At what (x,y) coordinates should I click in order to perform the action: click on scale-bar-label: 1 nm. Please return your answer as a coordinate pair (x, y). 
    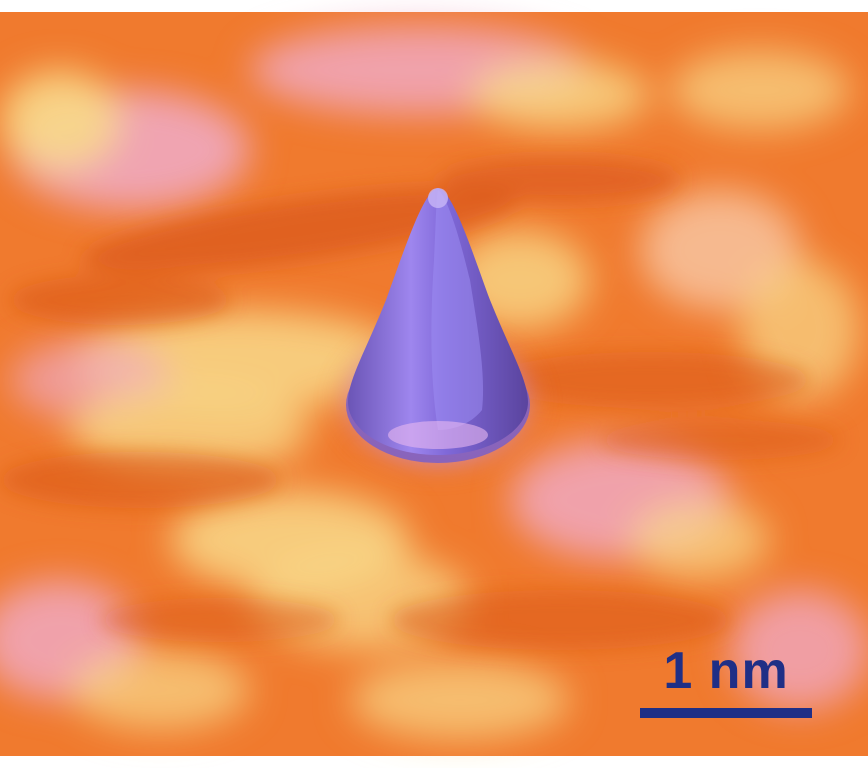
    Looking at the image, I should click on (726, 671).